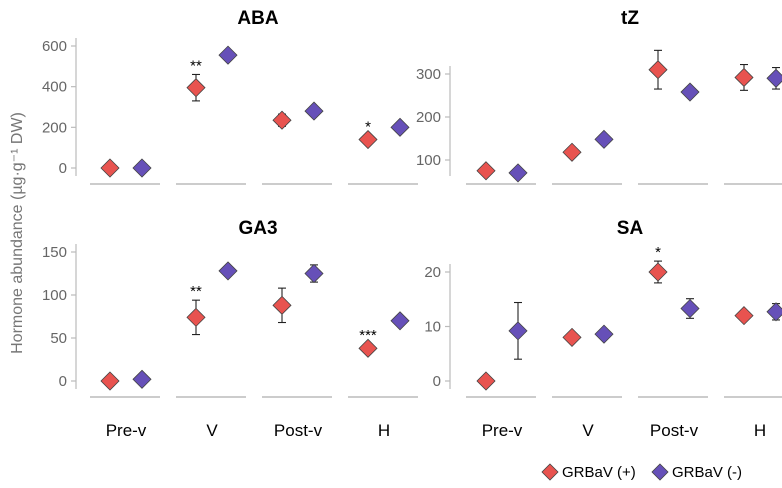 The image size is (782, 488). What do you see at coordinates (54, 252) in the screenshot?
I see `y-tick-label: 150` at bounding box center [54, 252].